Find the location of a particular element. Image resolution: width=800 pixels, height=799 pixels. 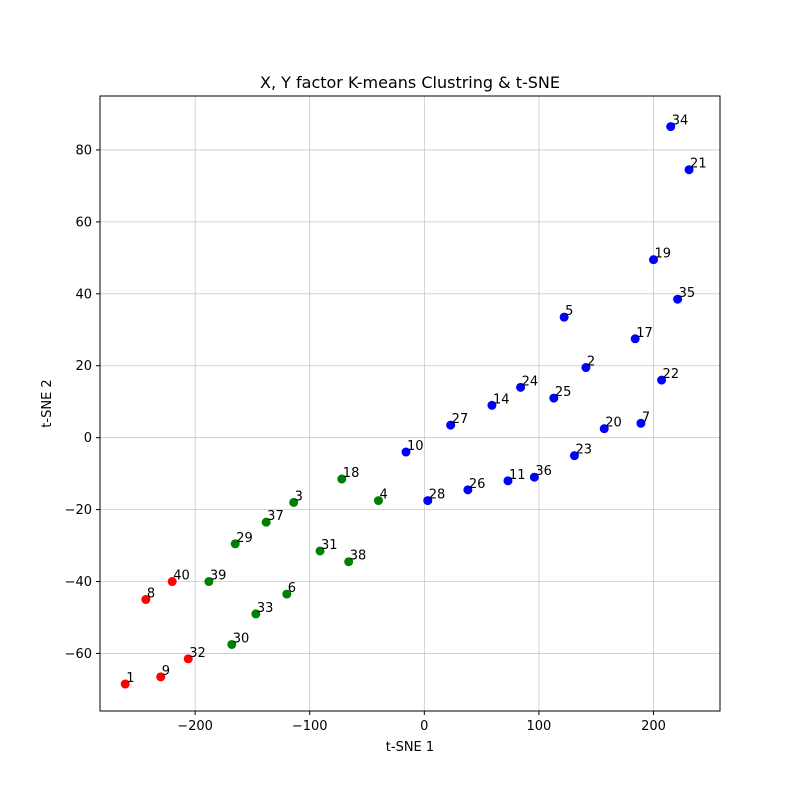

point-label: 14 is located at coordinates (501, 399).